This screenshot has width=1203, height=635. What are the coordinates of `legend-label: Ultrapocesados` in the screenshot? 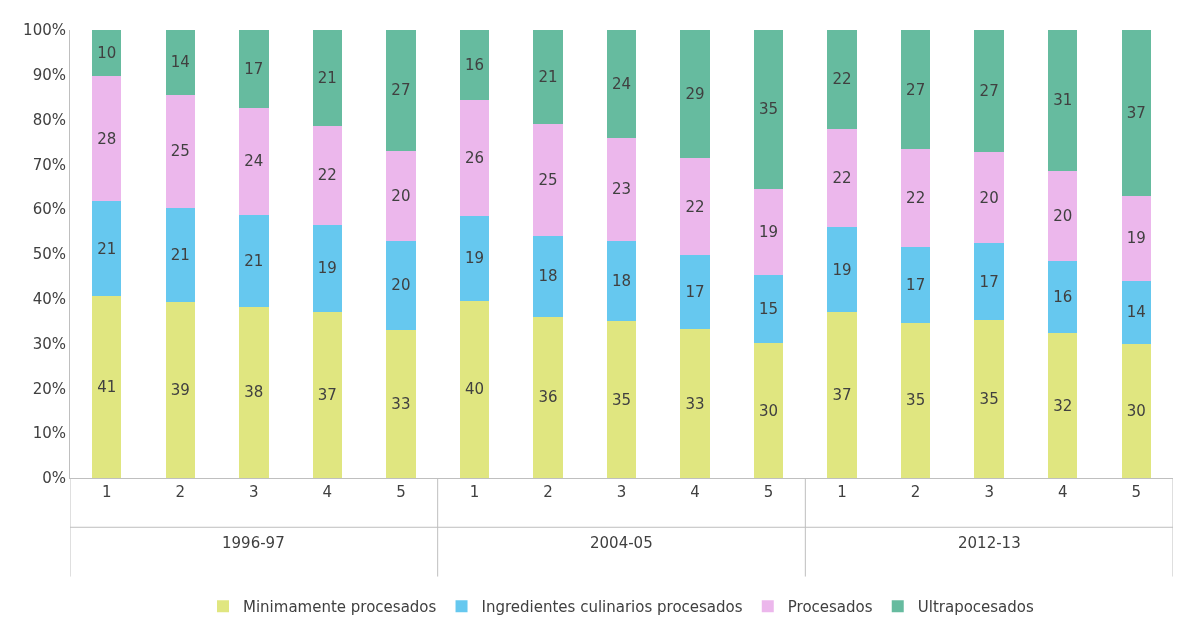 It's located at (976, 607).